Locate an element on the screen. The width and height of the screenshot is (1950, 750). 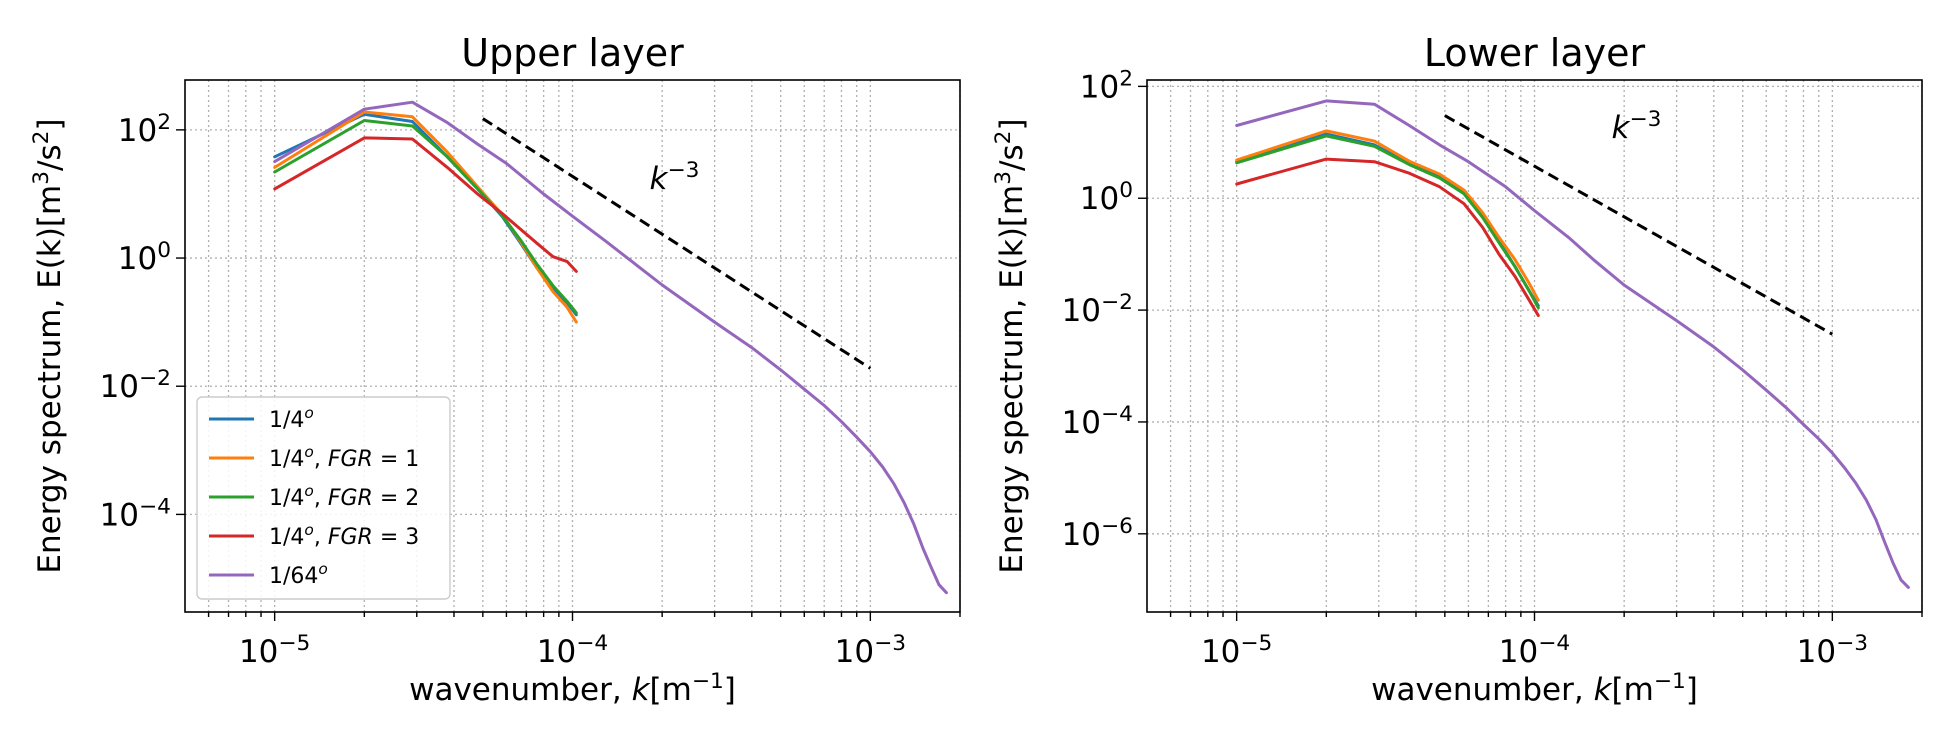
legend-label: 1/4o, FGR = 3 is located at coordinates (344, 535).